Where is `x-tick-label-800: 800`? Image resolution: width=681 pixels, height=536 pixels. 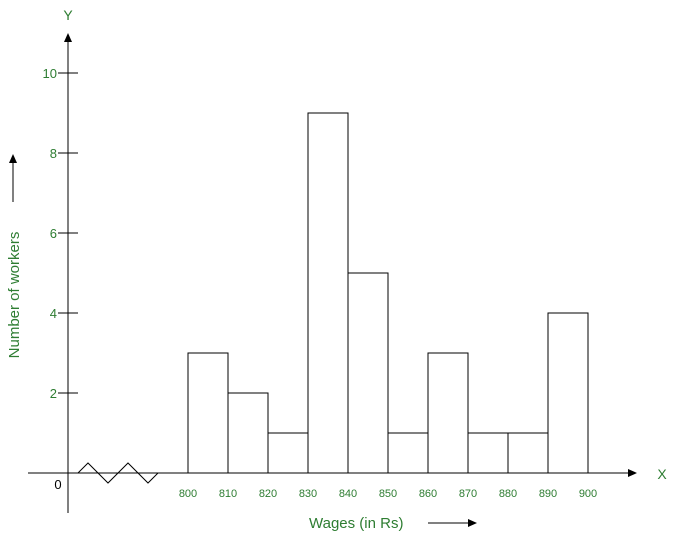 x-tick-label-800: 800 is located at coordinates (188, 494).